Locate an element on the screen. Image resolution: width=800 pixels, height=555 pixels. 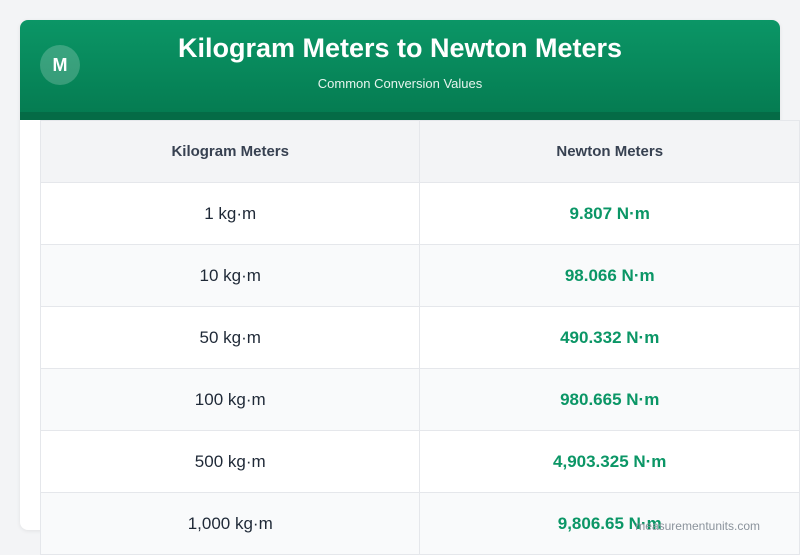
table-row: 1 kg·m 9.807 N·m is located at coordinates (419, 213).